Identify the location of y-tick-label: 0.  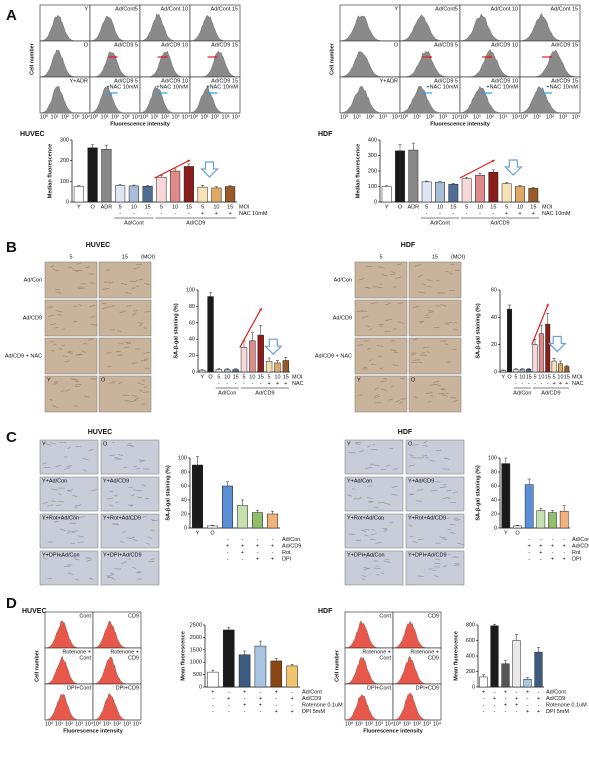
(473, 687).